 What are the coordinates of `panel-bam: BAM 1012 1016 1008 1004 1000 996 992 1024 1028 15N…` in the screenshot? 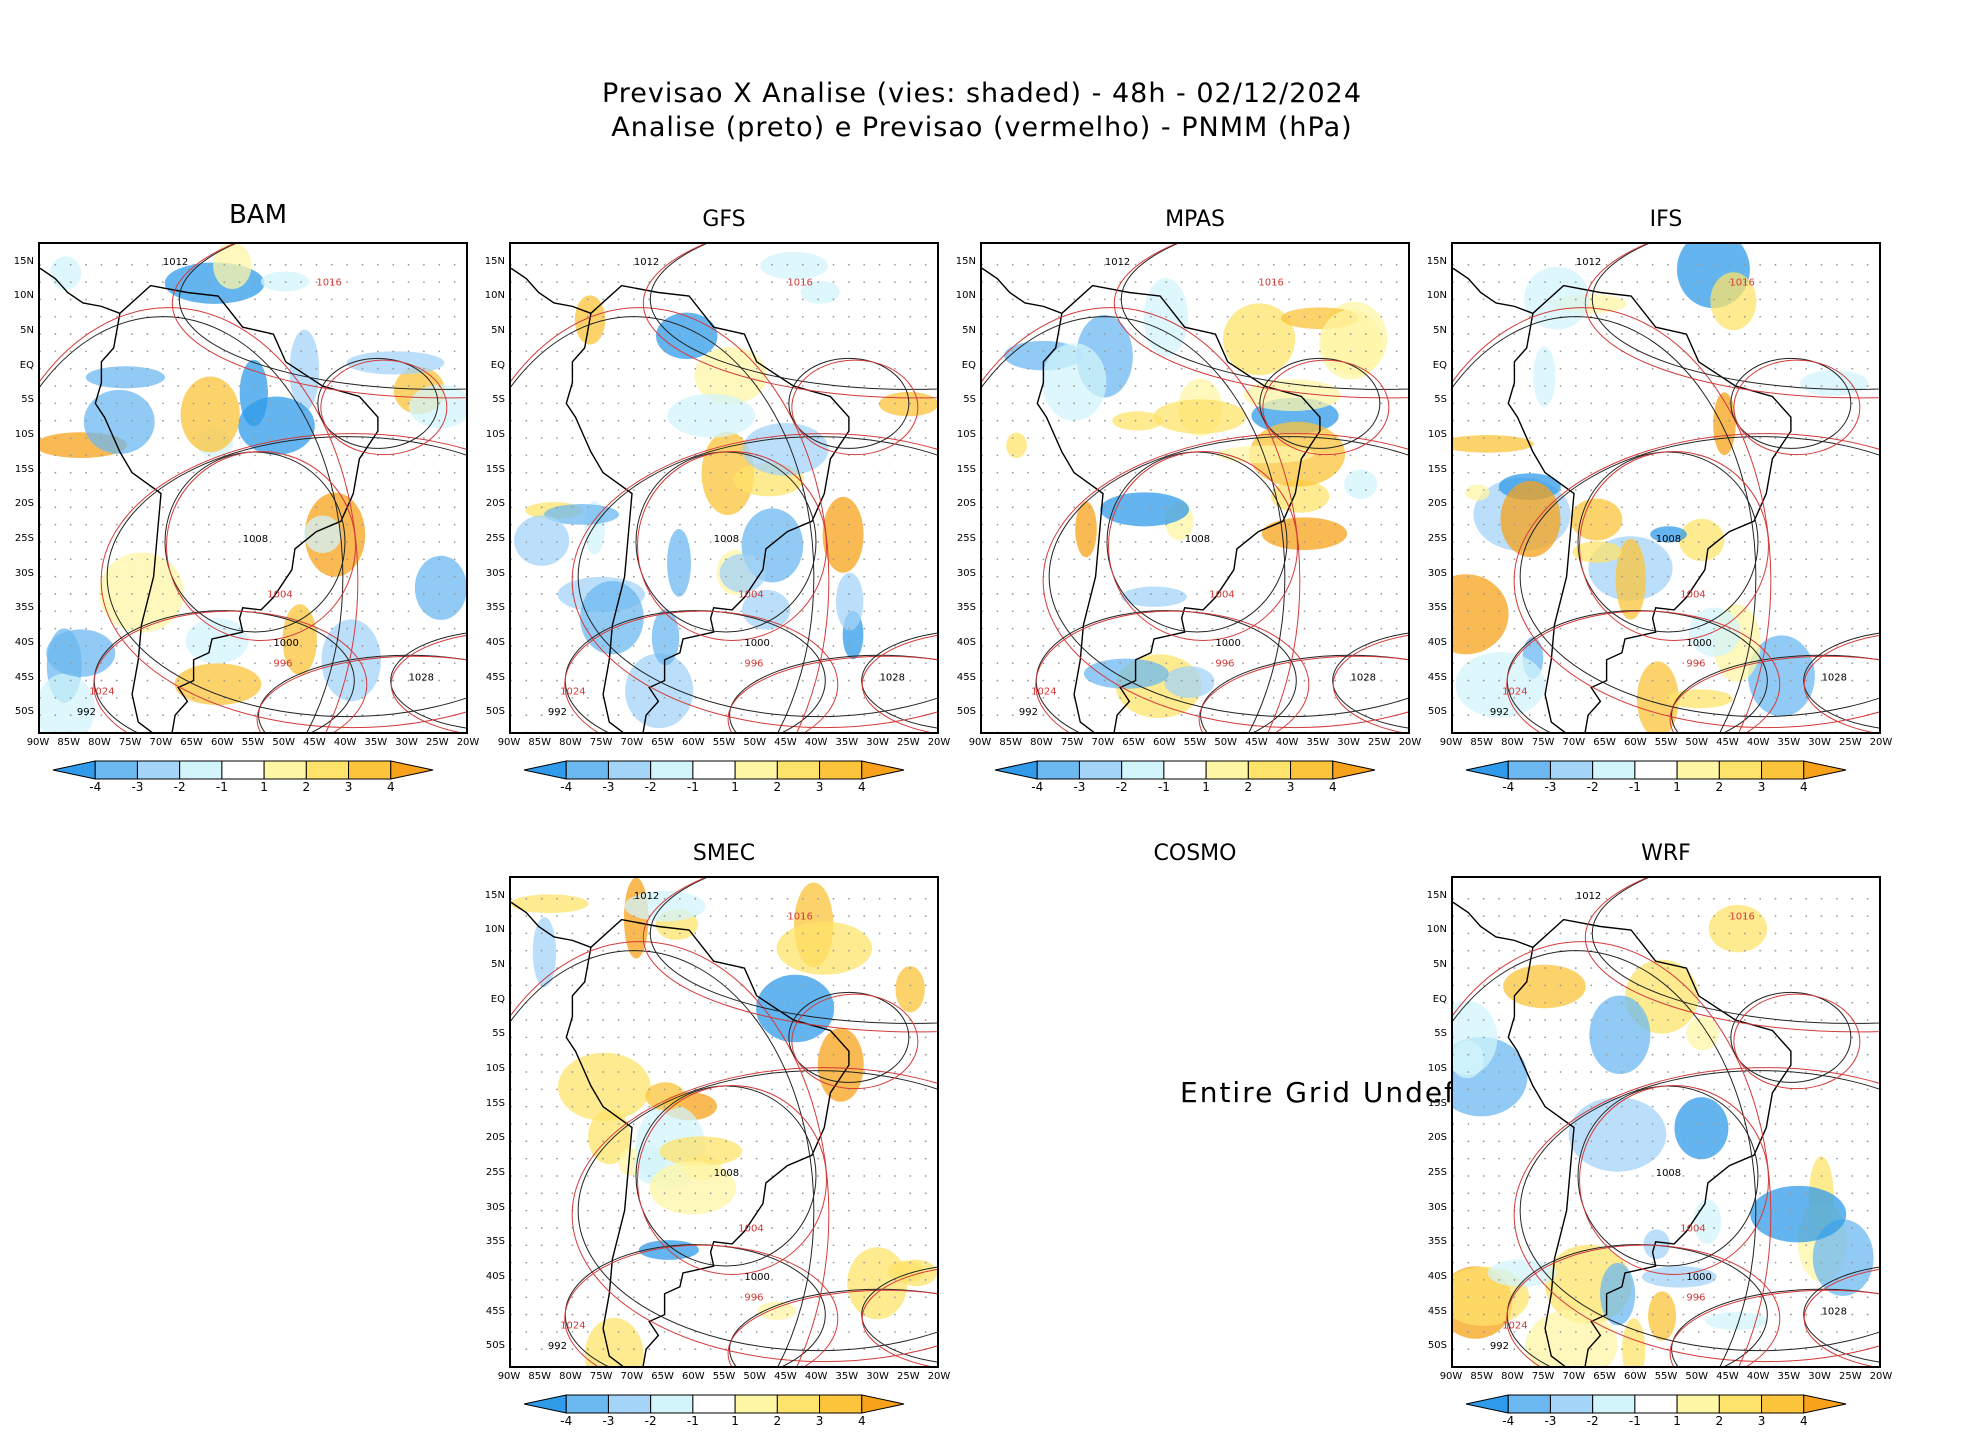 It's located at (266, 501).